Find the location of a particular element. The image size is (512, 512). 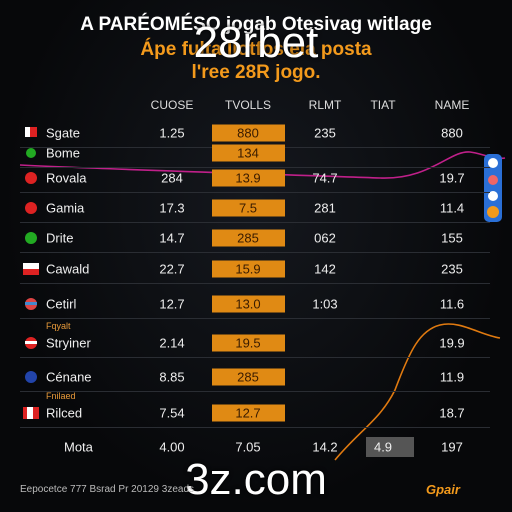

cell: 14.7 is located at coordinates (172, 238).